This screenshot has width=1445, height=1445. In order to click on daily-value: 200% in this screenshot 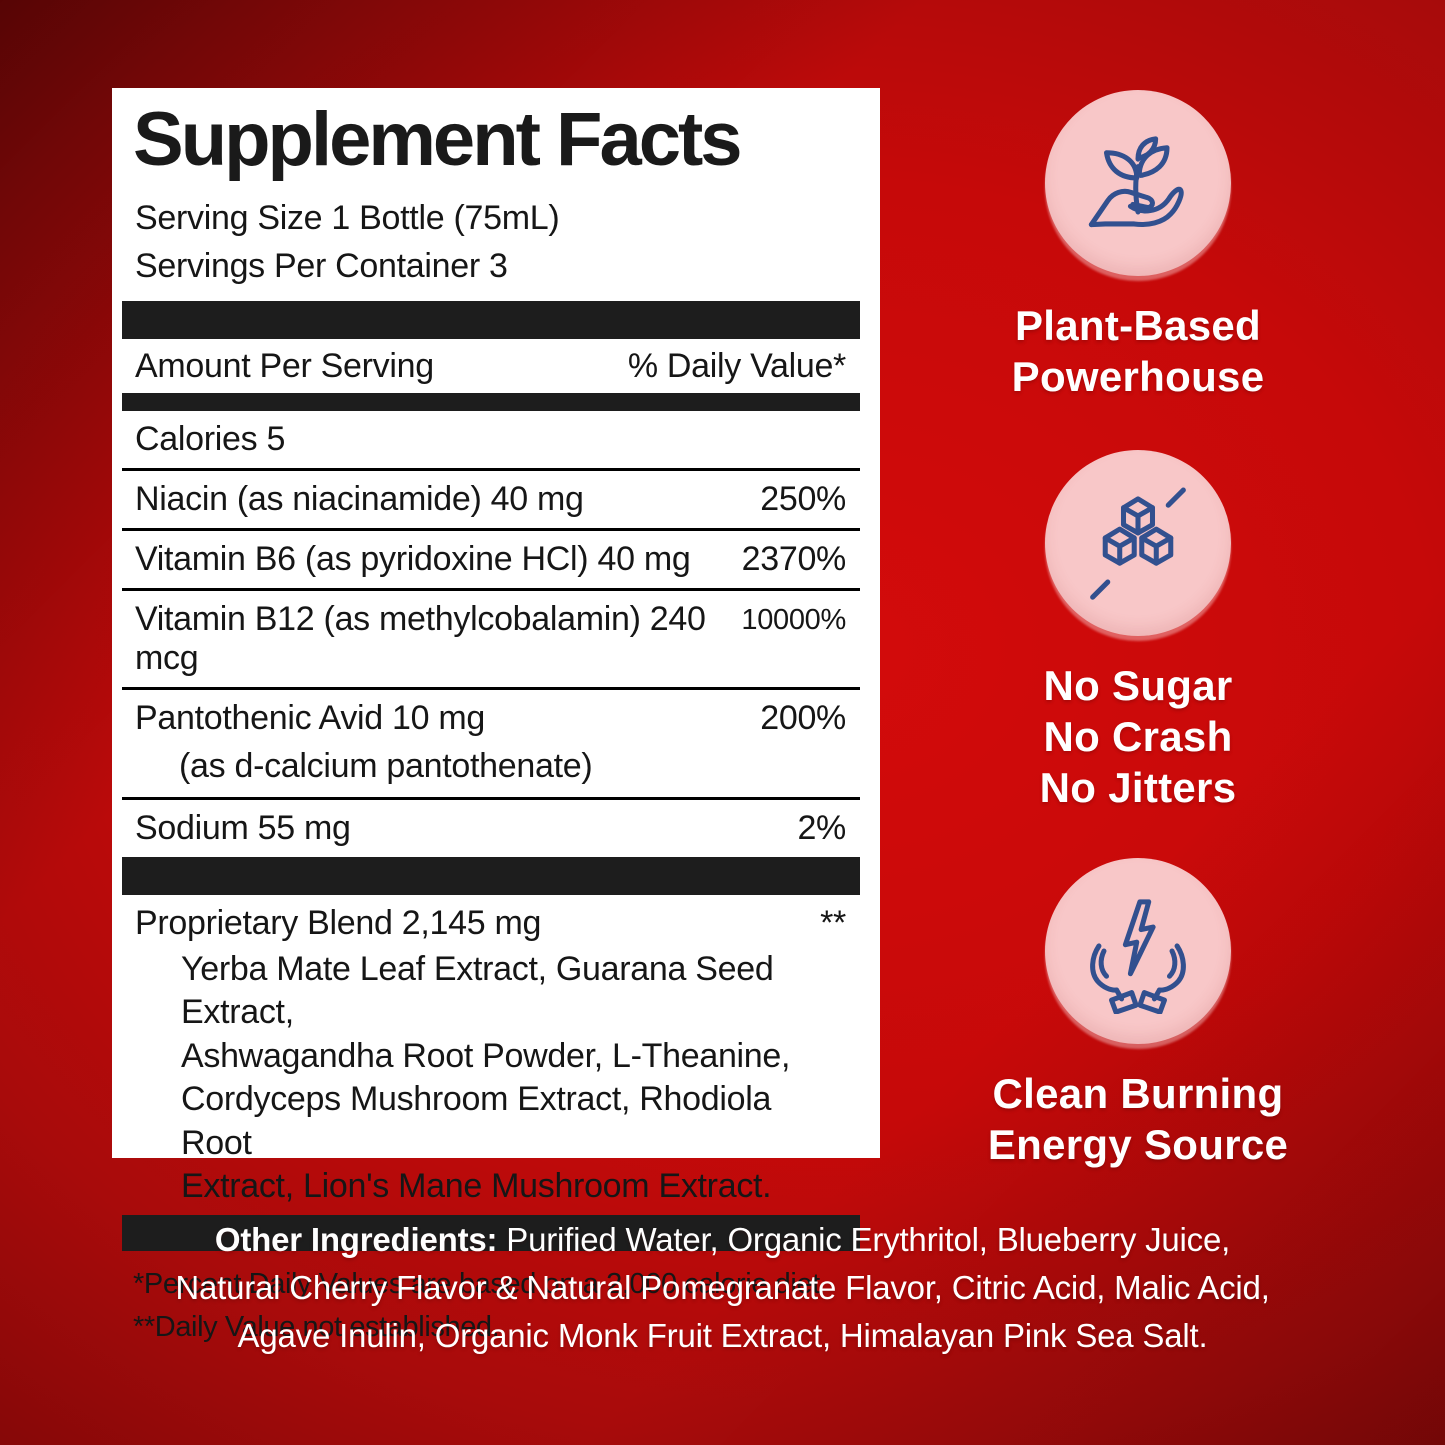, I will do `click(803, 717)`.